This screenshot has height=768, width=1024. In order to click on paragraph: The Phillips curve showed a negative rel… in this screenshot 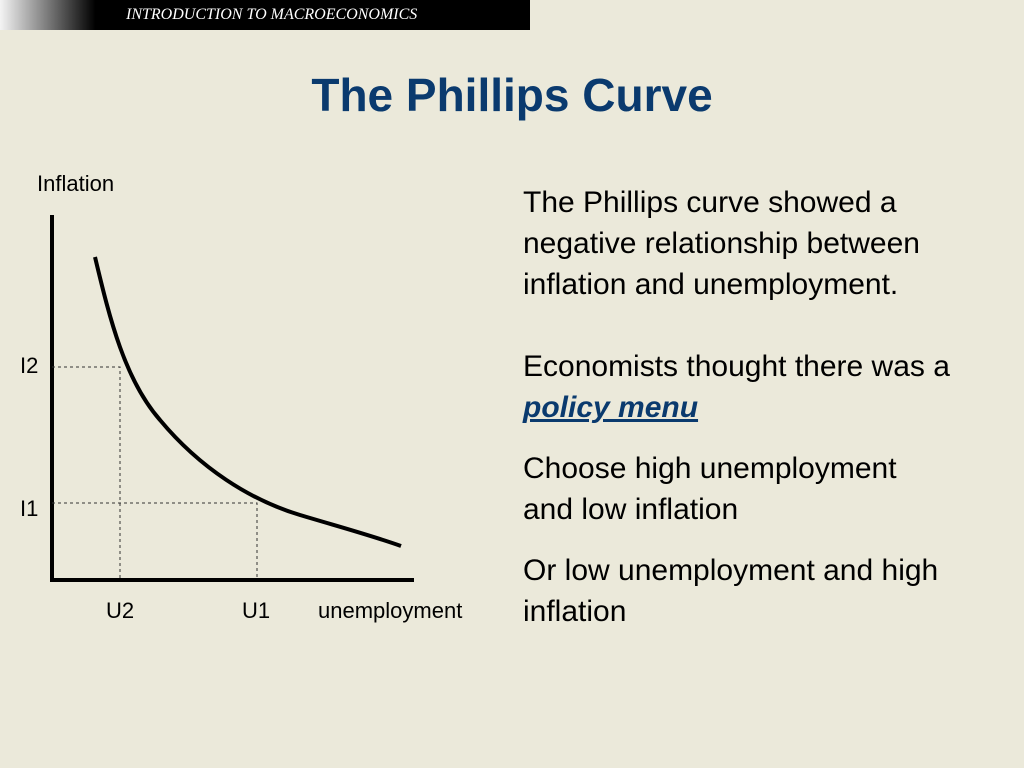, I will do `click(721, 243)`.